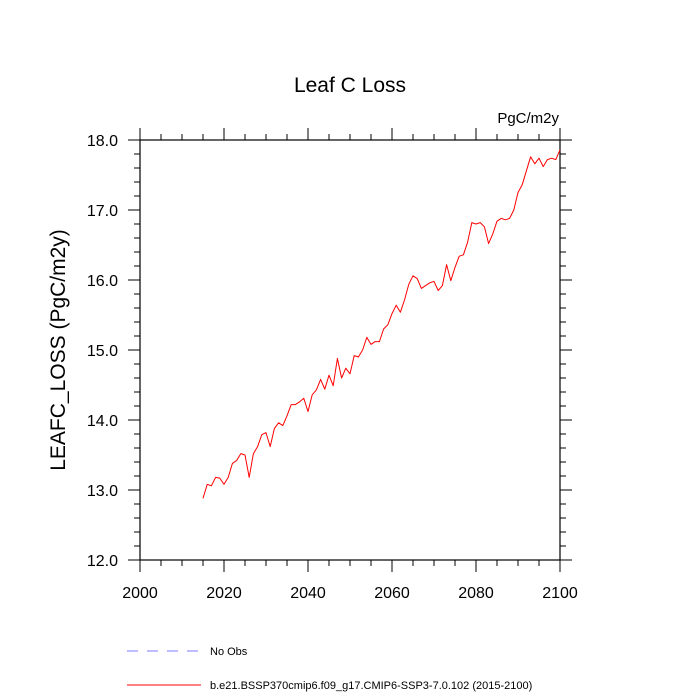 This screenshot has width=700, height=700. Describe the element at coordinates (308, 593) in the screenshot. I see `x-tick-label: 2040` at that location.